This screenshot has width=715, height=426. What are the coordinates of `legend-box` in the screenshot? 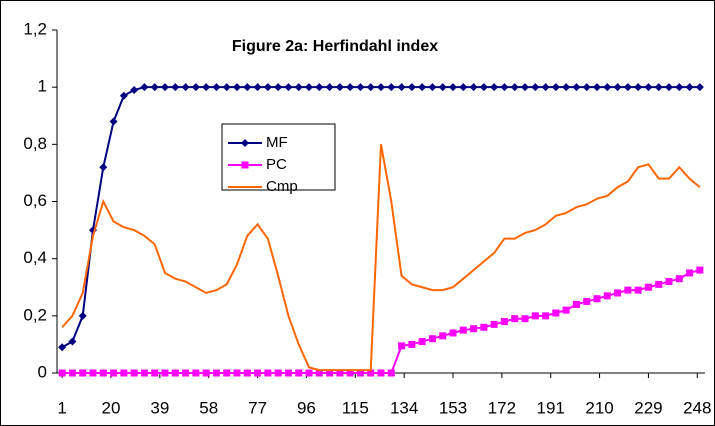 It's located at (278, 157).